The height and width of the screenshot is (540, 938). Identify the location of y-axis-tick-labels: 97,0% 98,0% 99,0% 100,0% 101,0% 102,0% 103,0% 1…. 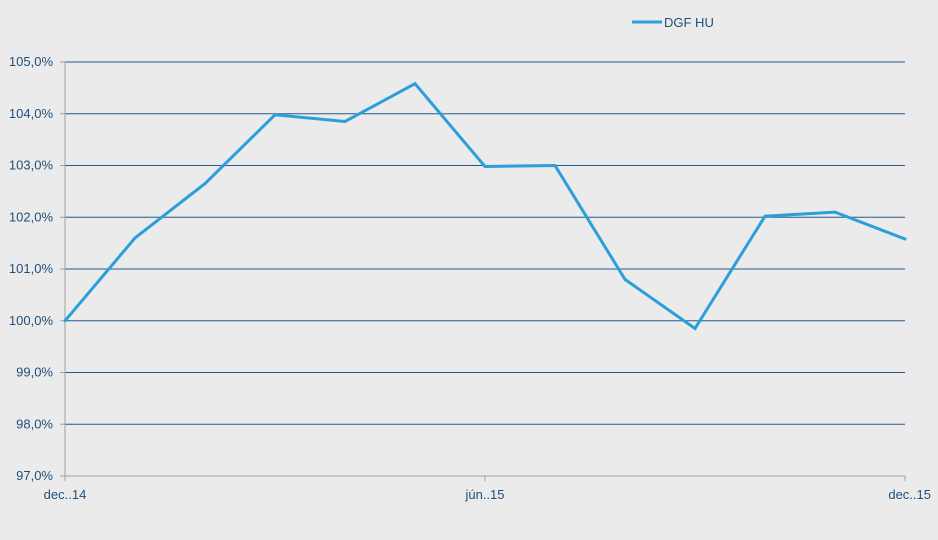
(31, 268).